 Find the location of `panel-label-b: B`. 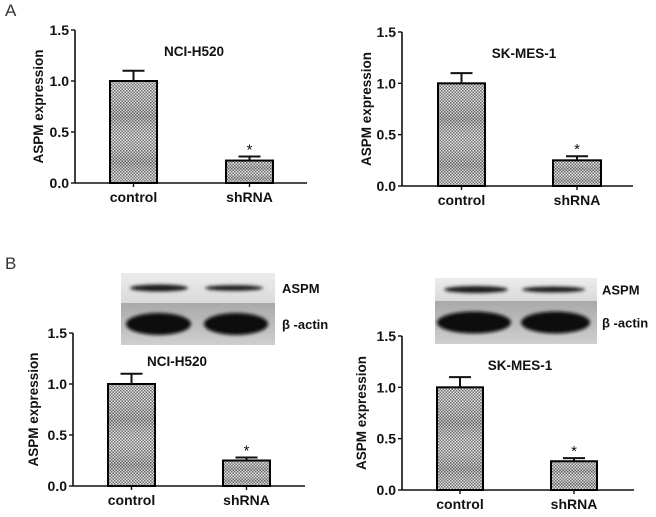

panel-label-b: B is located at coordinates (11, 263).